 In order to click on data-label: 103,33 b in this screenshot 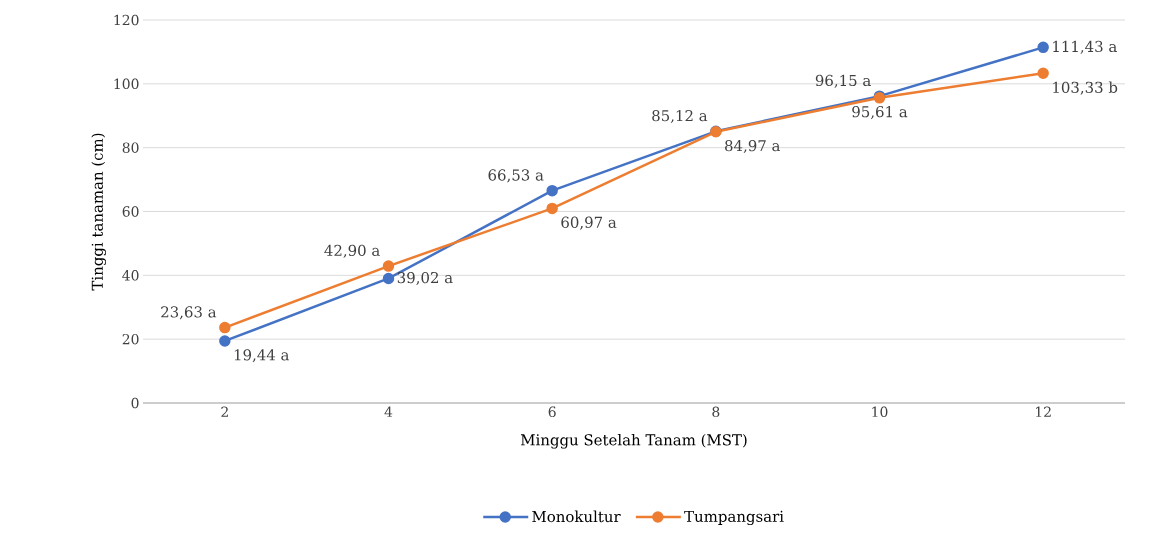, I will do `click(1085, 88)`.